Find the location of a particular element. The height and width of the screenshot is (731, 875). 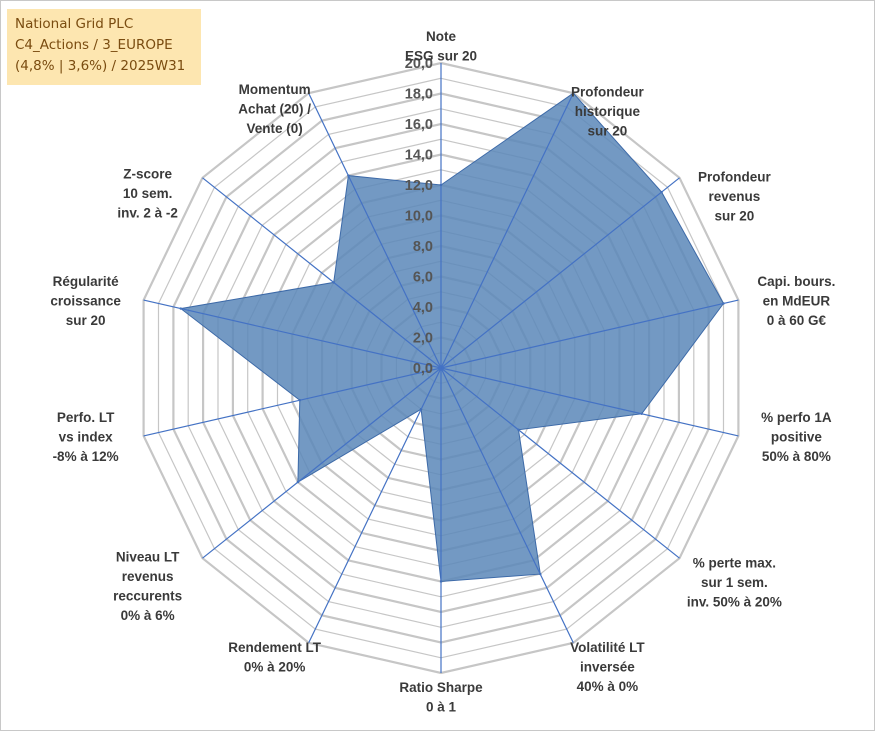

axis-label-line: ESG sur 20 is located at coordinates (441, 56).